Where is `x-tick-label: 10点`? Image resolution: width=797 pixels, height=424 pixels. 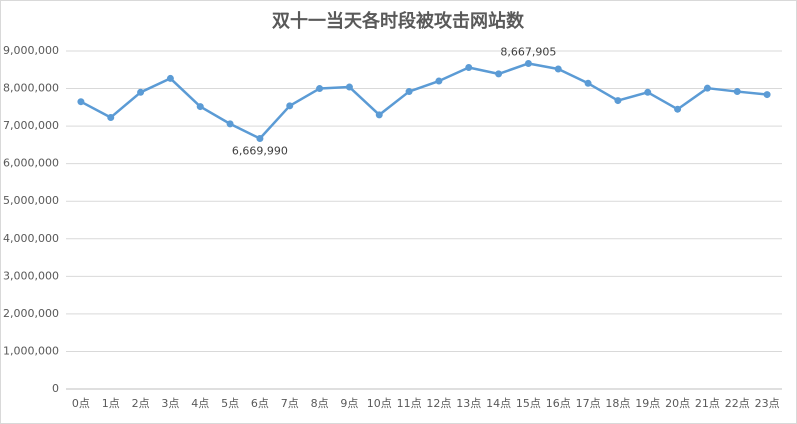 x-tick-label: 10点 is located at coordinates (379, 403).